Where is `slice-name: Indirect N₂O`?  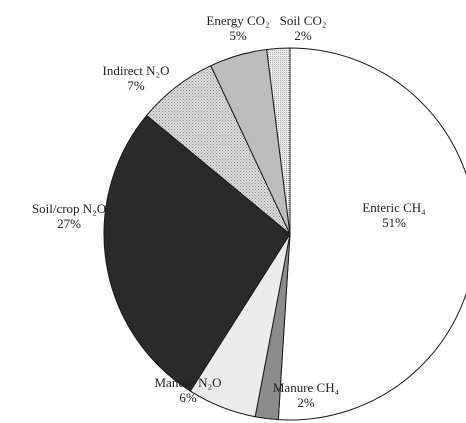 slice-name: Indirect N₂O is located at coordinates (136, 70).